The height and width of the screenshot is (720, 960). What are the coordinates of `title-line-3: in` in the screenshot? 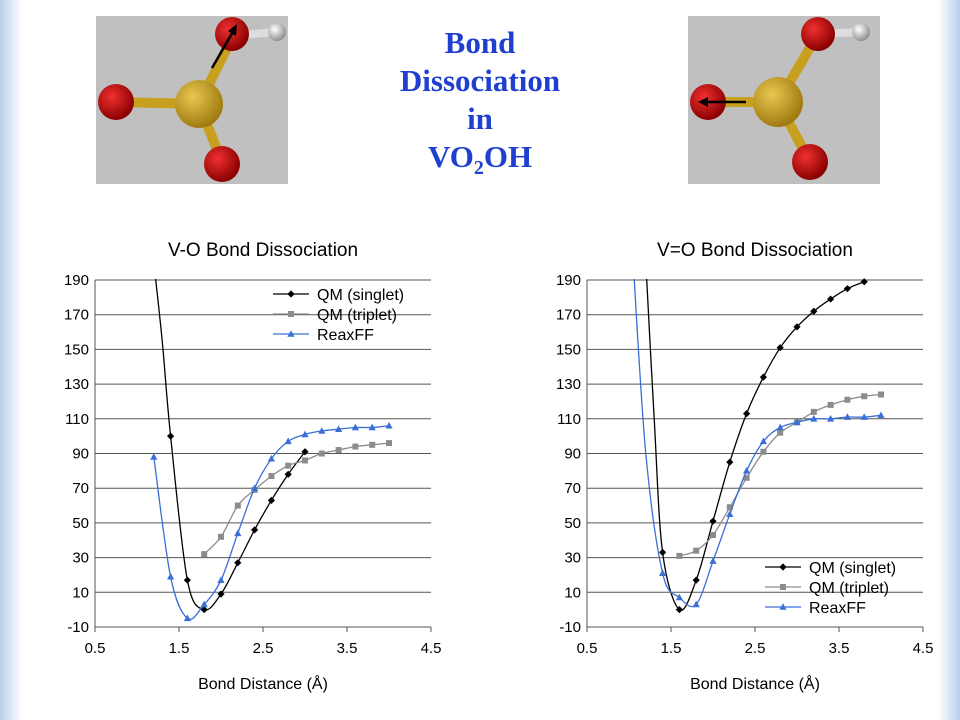 It's located at (480, 118).